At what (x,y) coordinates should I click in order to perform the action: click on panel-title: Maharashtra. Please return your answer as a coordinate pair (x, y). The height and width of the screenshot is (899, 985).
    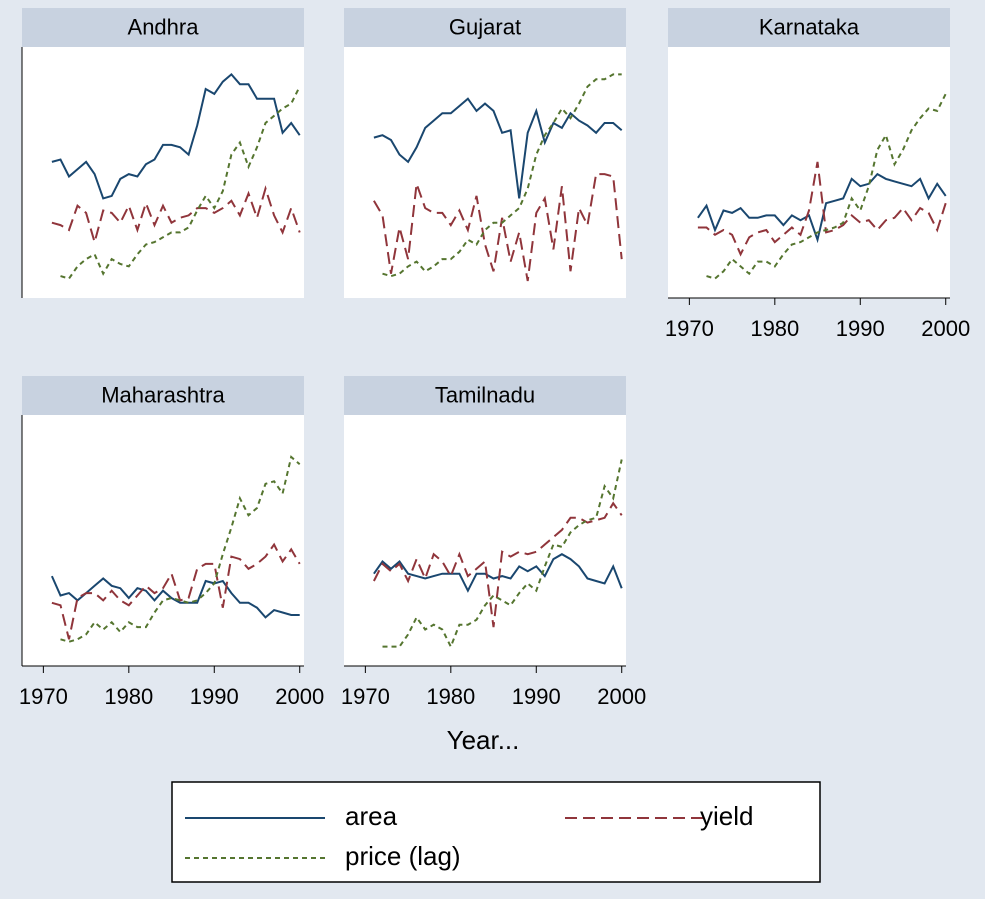
    Looking at the image, I should click on (163, 394).